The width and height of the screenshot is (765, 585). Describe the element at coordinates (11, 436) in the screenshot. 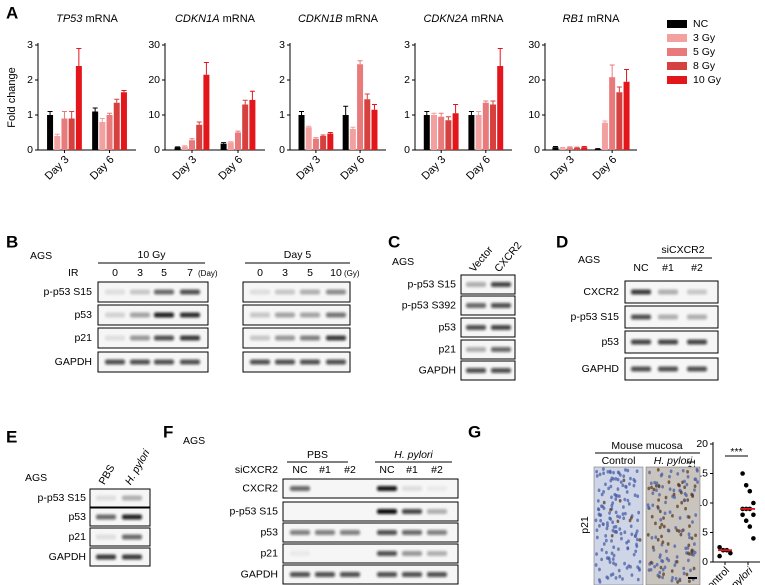

I see `panel-label: E` at that location.